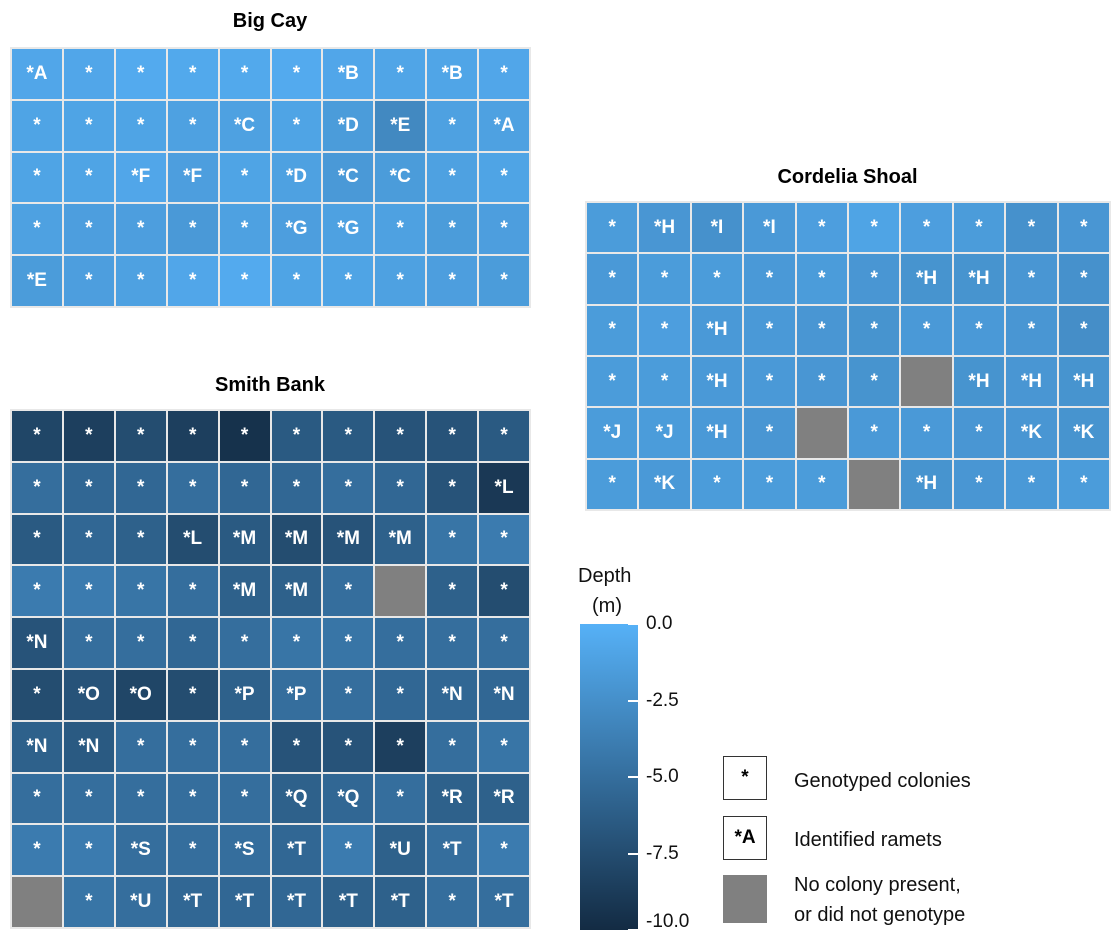 The height and width of the screenshot is (935, 1113). What do you see at coordinates (88, 694) in the screenshot?
I see `heatmap-cell-smith-bank: *O` at bounding box center [88, 694].